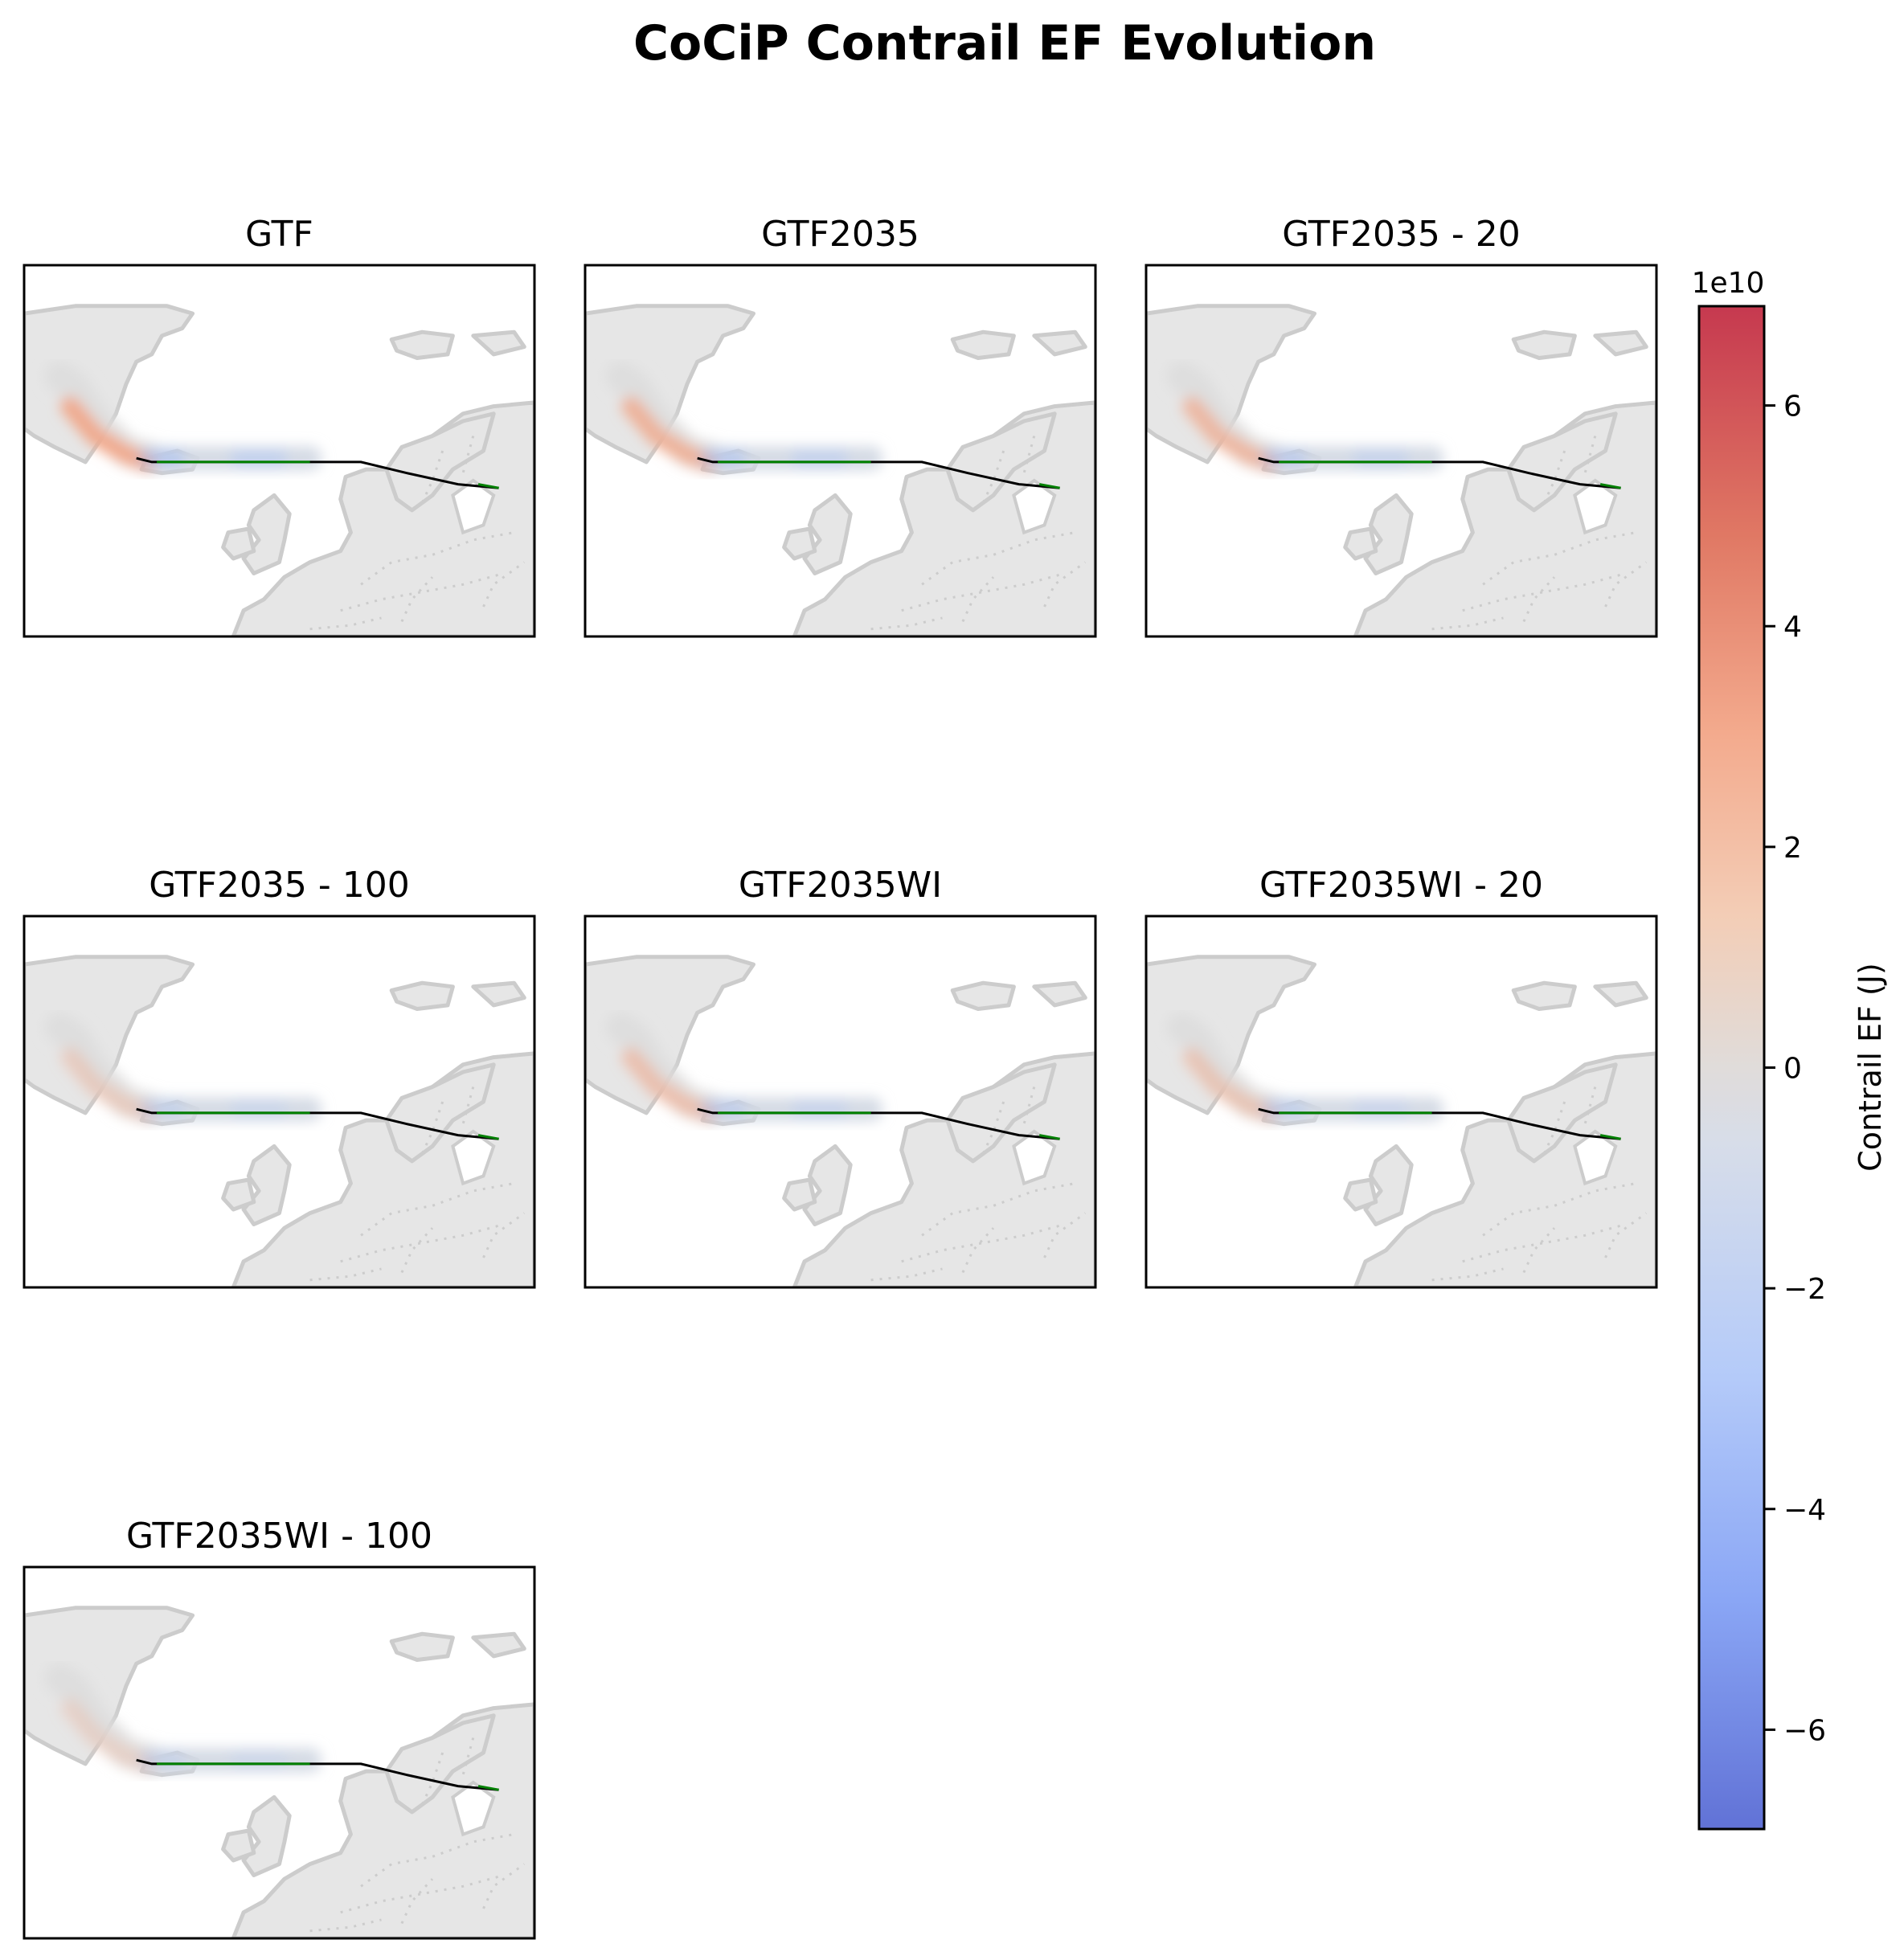 The image size is (1904, 1956). What do you see at coordinates (1804, 1289) in the screenshot?
I see `colorbar-tick-label: −2` at bounding box center [1804, 1289].